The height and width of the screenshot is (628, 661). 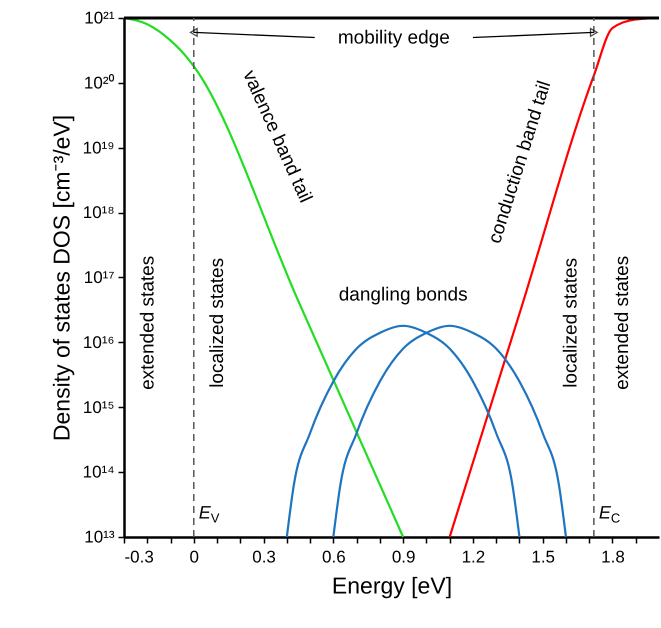 I want to click on y-tick-label: 10¹⁸, so click(x=98, y=212).